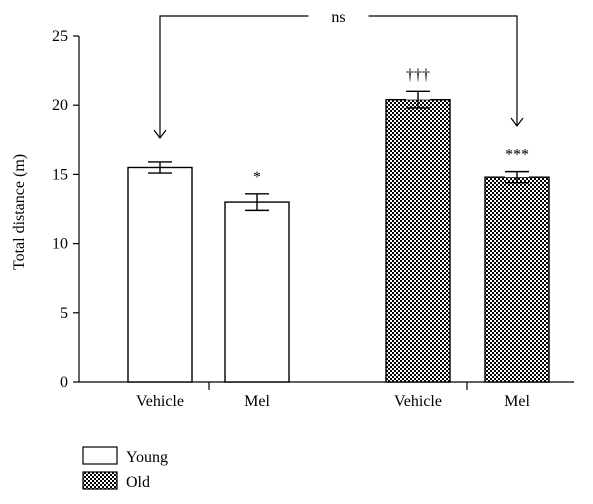 The height and width of the screenshot is (504, 593). I want to click on legend-label: Old, so click(138, 482).